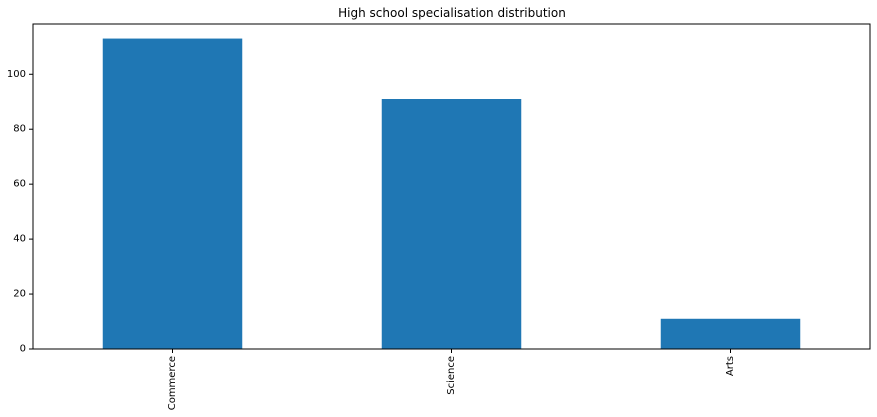 This screenshot has height=417, width=877. Describe the element at coordinates (19, 294) in the screenshot. I see `y-tick-label-20: 20` at that location.